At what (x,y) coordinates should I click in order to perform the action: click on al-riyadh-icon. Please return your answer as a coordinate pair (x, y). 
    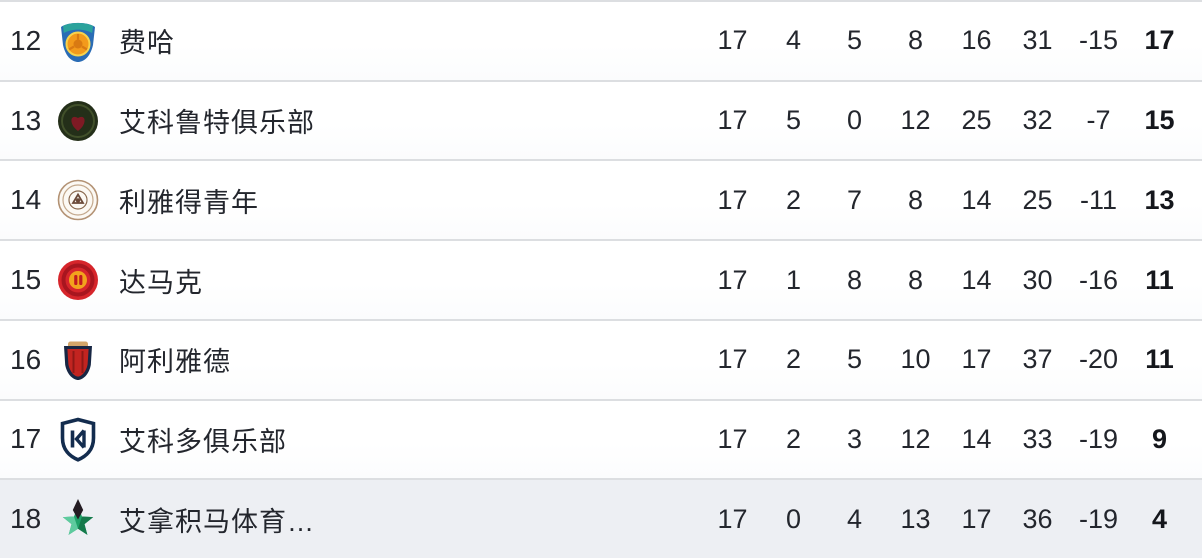
    Looking at the image, I should click on (78, 360).